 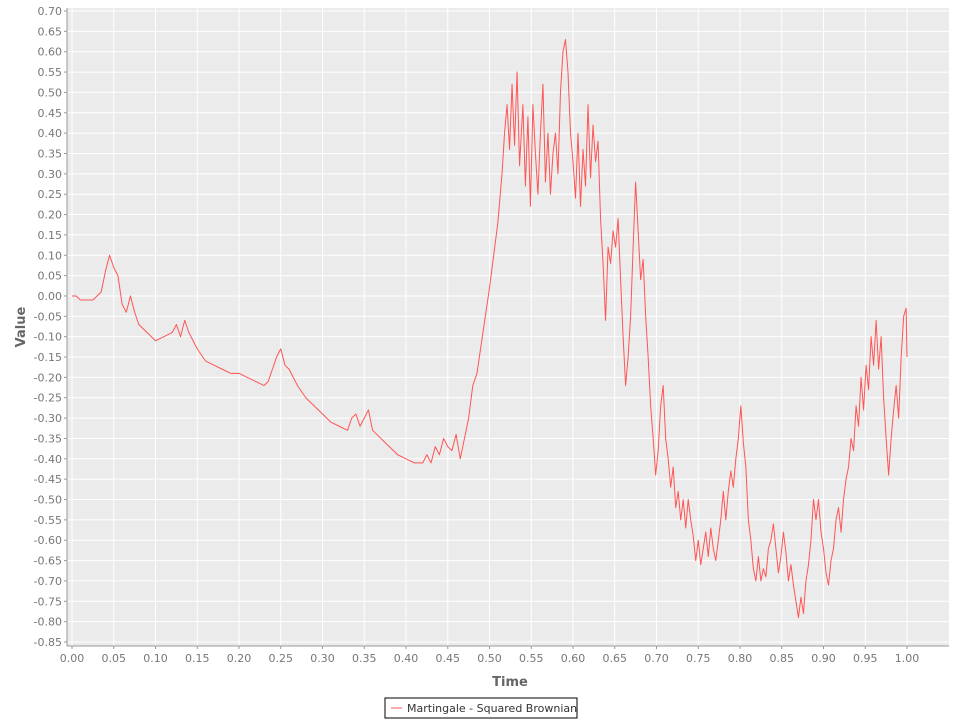 What do you see at coordinates (48, 561) in the screenshot?
I see `y-tick-label: -0.65` at bounding box center [48, 561].